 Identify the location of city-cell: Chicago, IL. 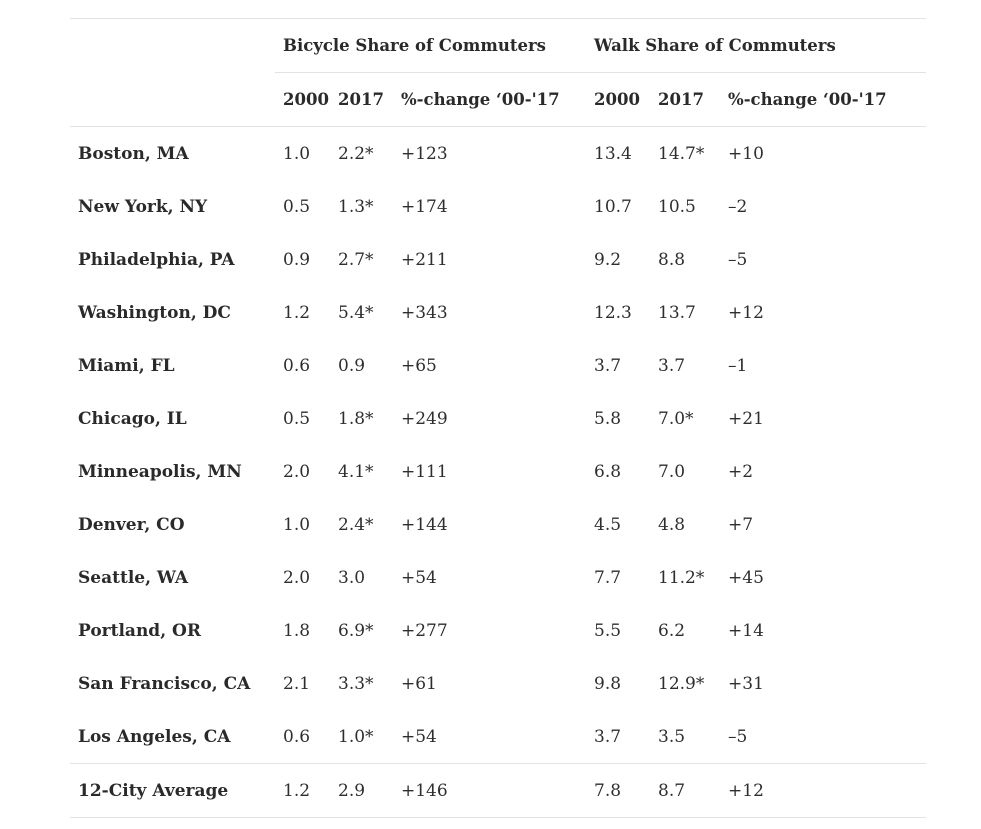
(132, 418).